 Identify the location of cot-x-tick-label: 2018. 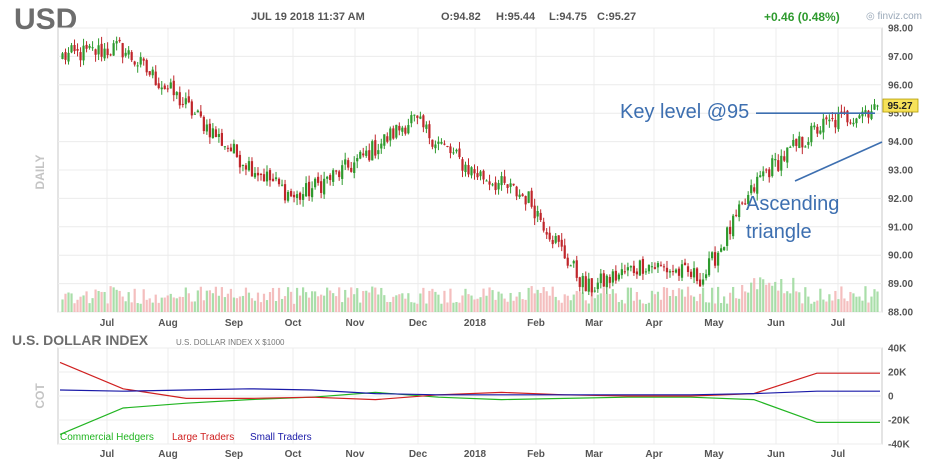
(475, 454).